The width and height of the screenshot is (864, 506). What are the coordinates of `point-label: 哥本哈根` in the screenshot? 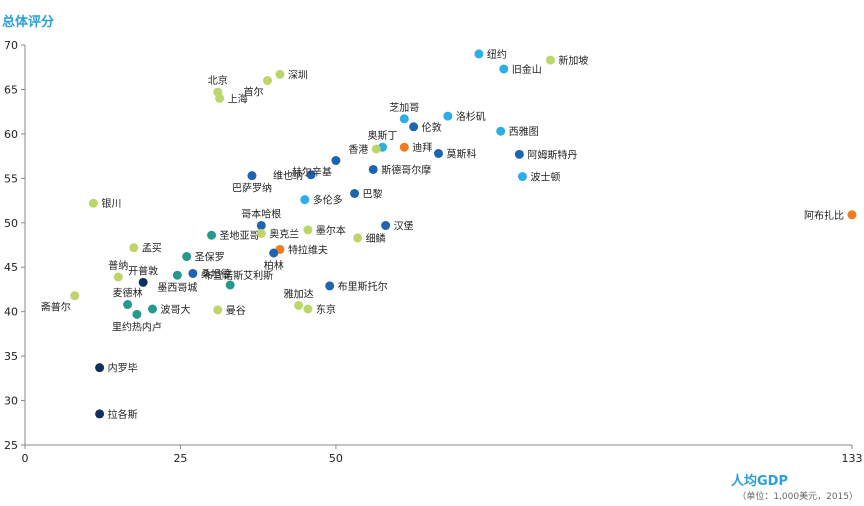 It's located at (261, 213).